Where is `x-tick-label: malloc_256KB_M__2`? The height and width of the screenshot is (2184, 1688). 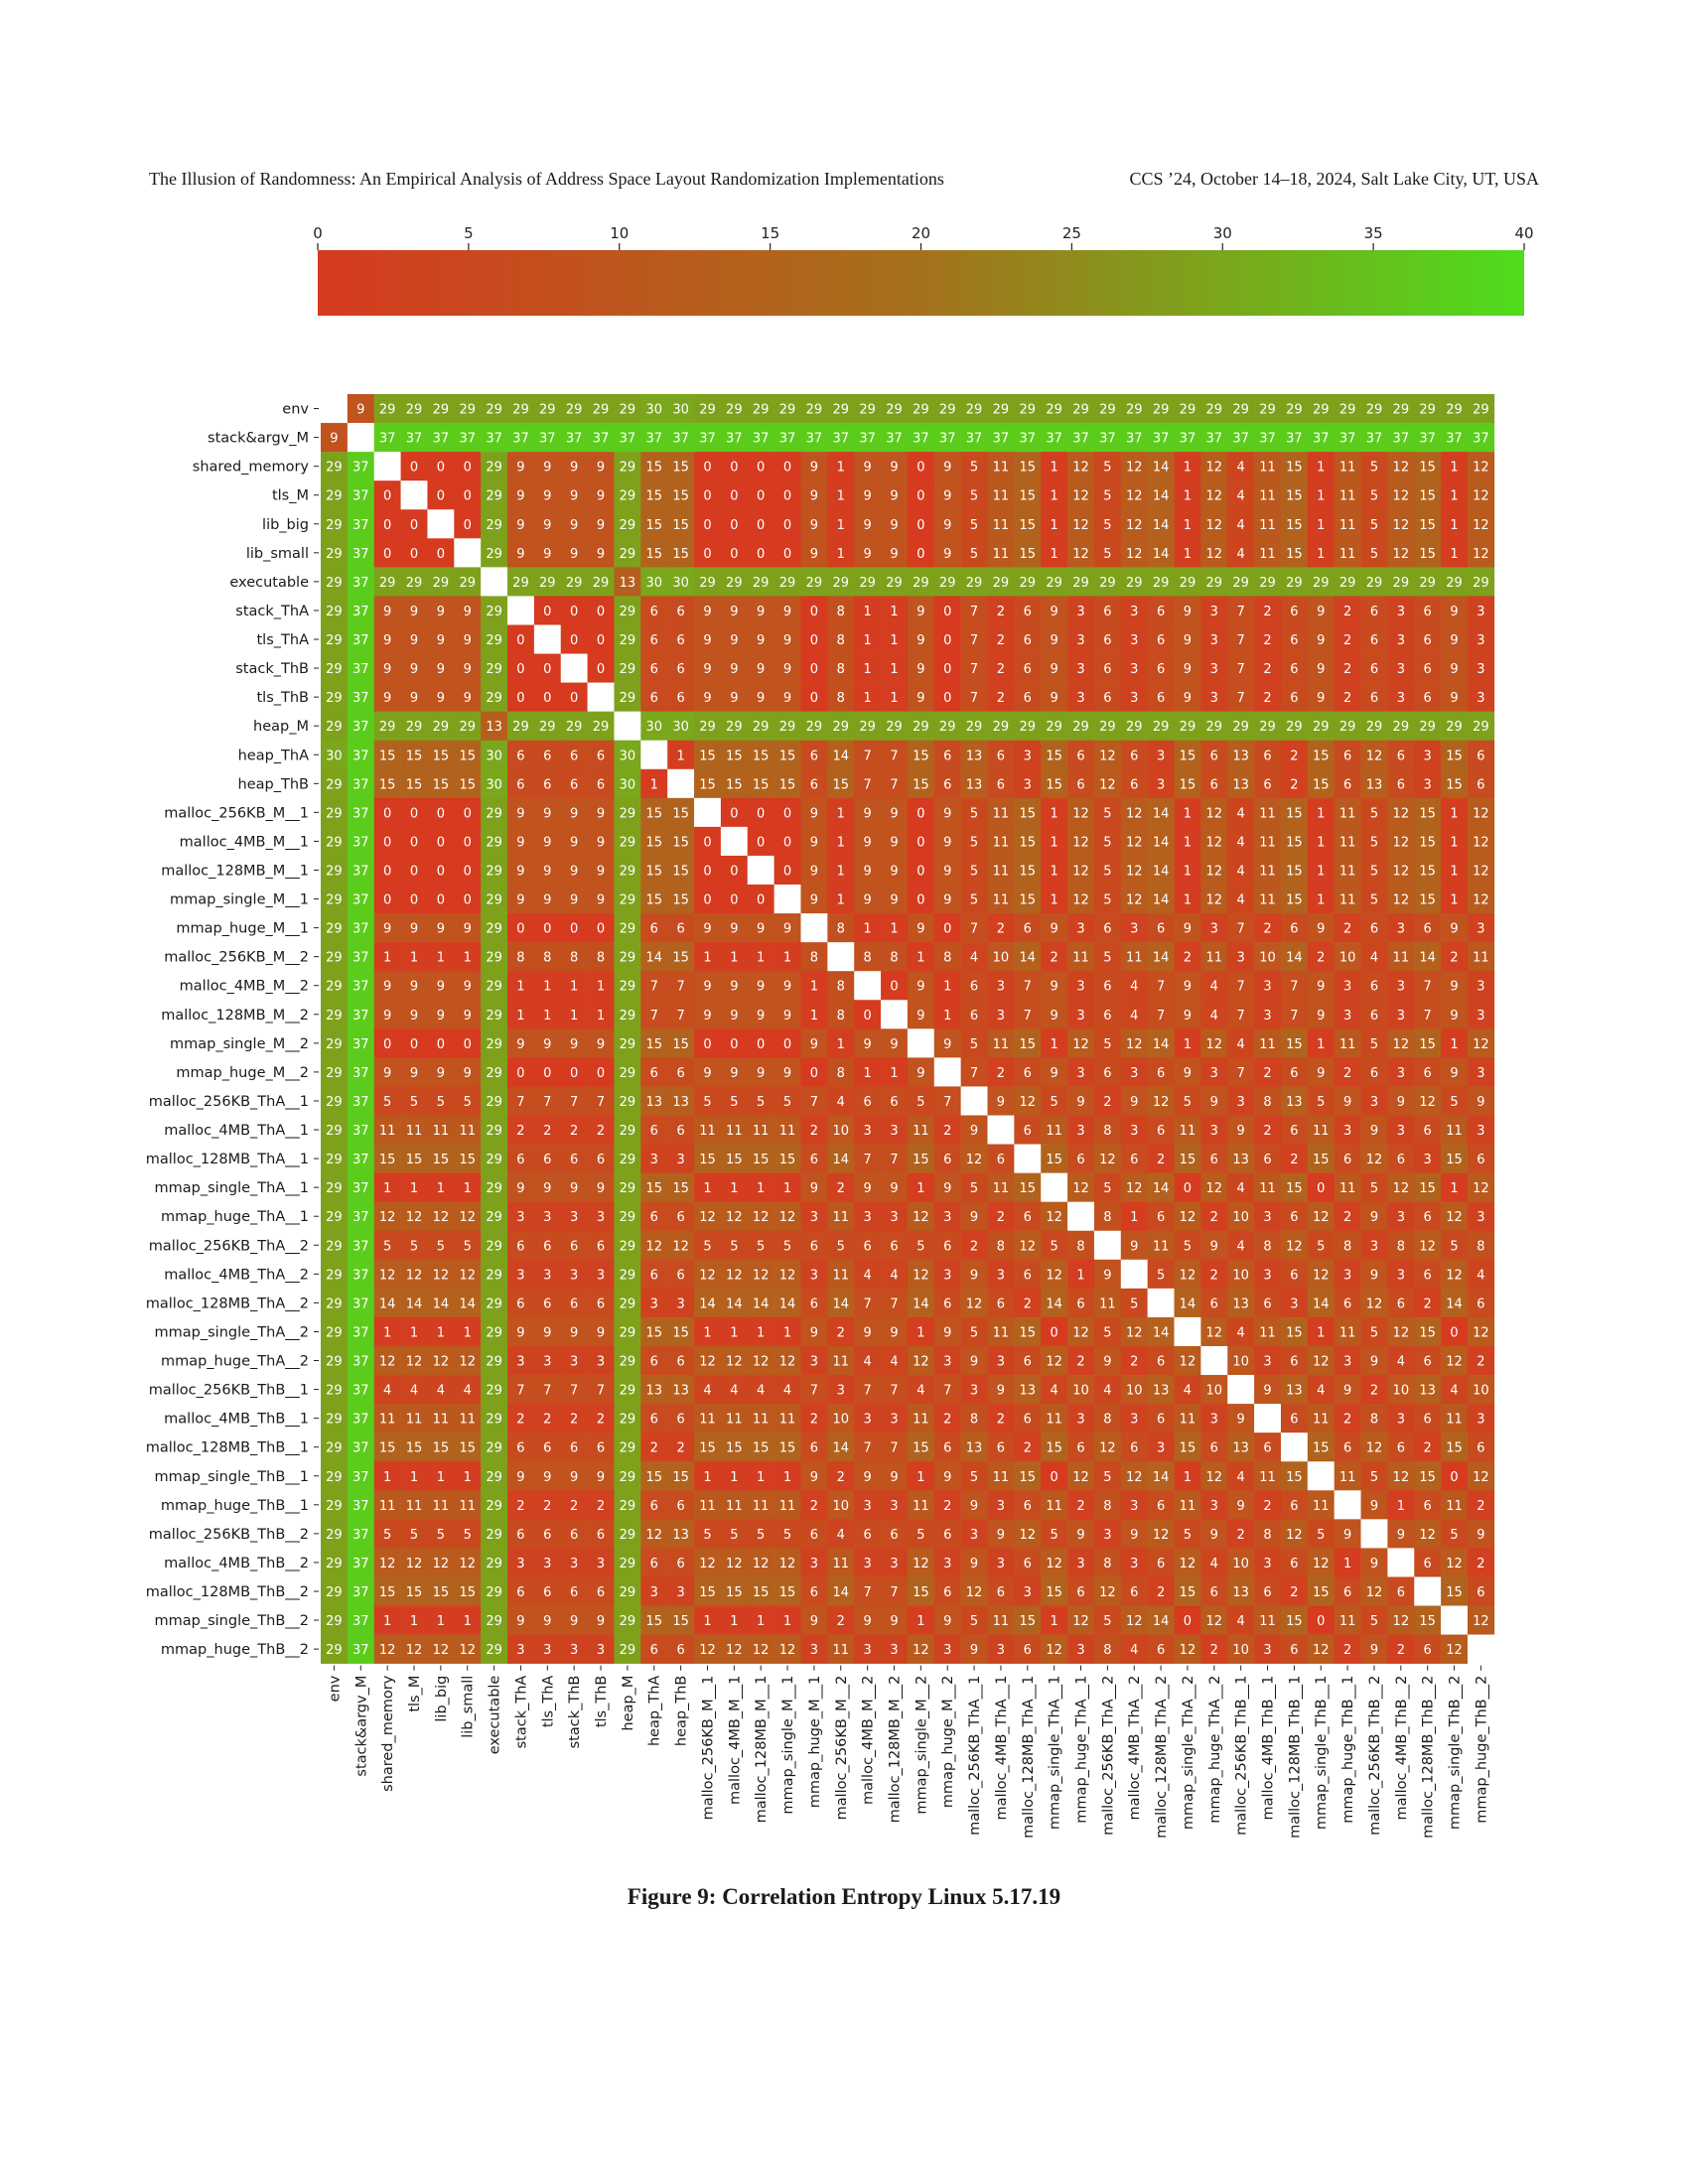
x-tick-label: malloc_256KB_M__2 is located at coordinates (842, 1748).